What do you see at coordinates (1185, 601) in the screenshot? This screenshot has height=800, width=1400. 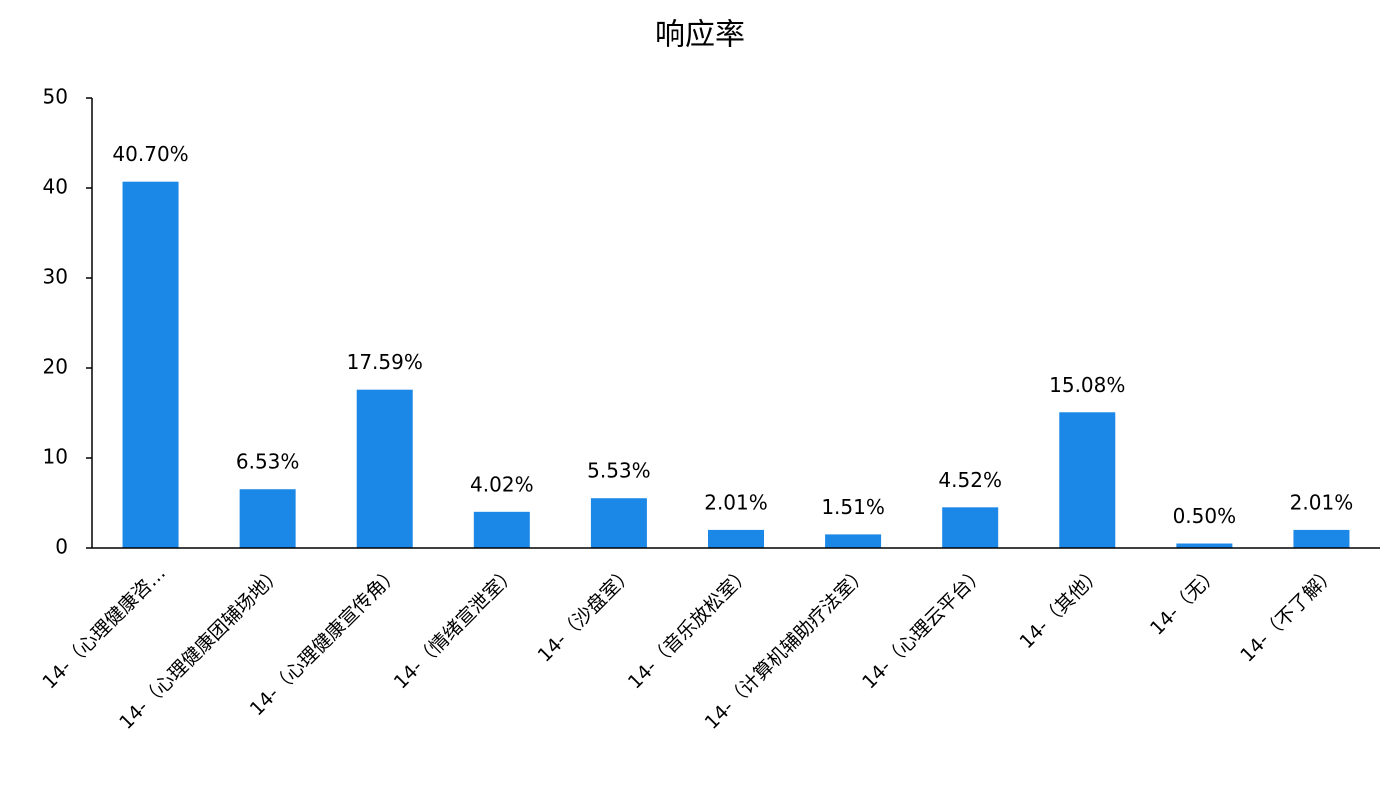 I see `x-tick-label: 14-（无）` at bounding box center [1185, 601].